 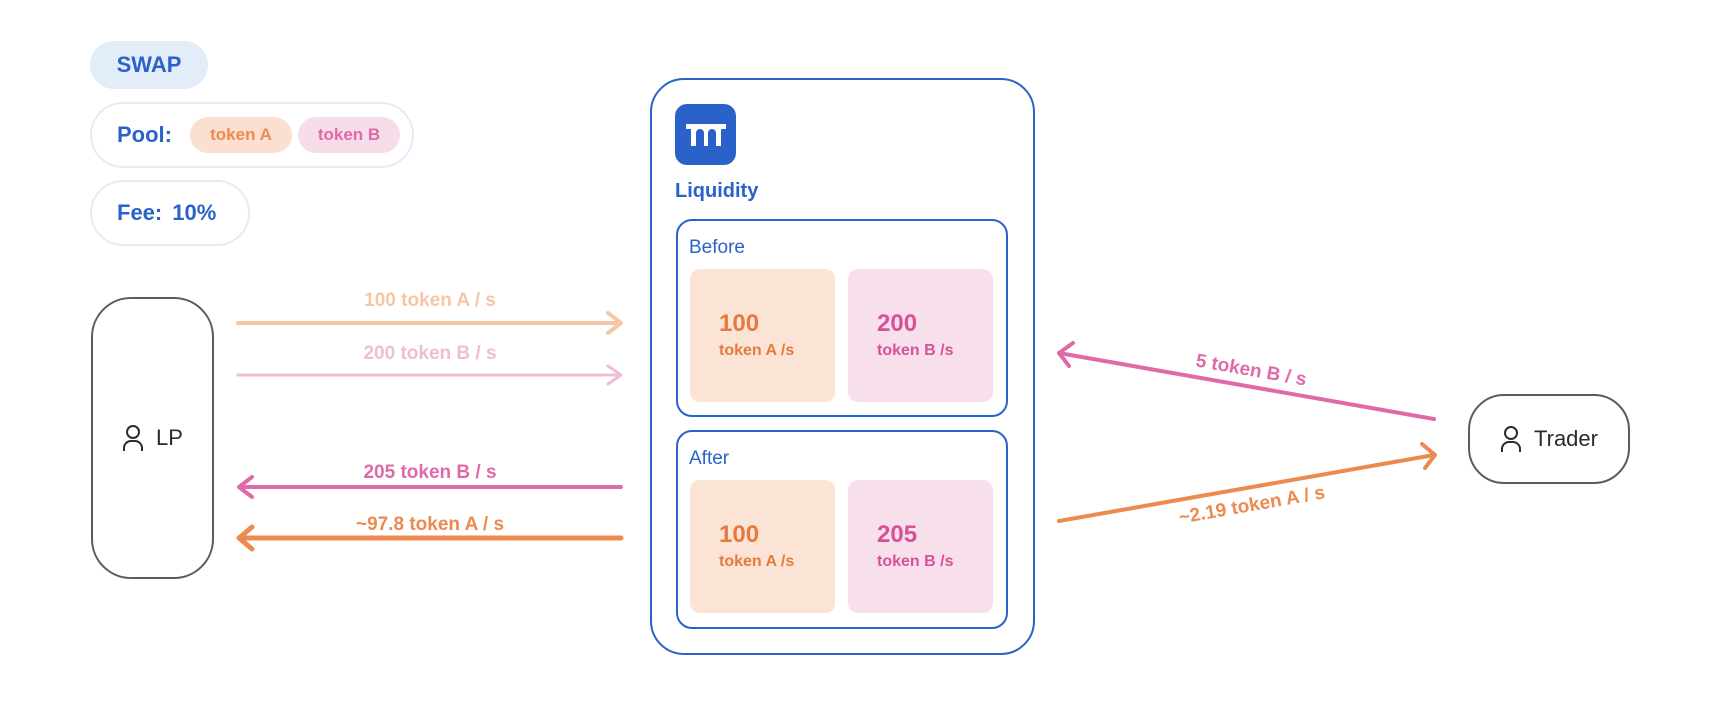 I want to click on swap-label: SWAP, so click(x=149, y=64).